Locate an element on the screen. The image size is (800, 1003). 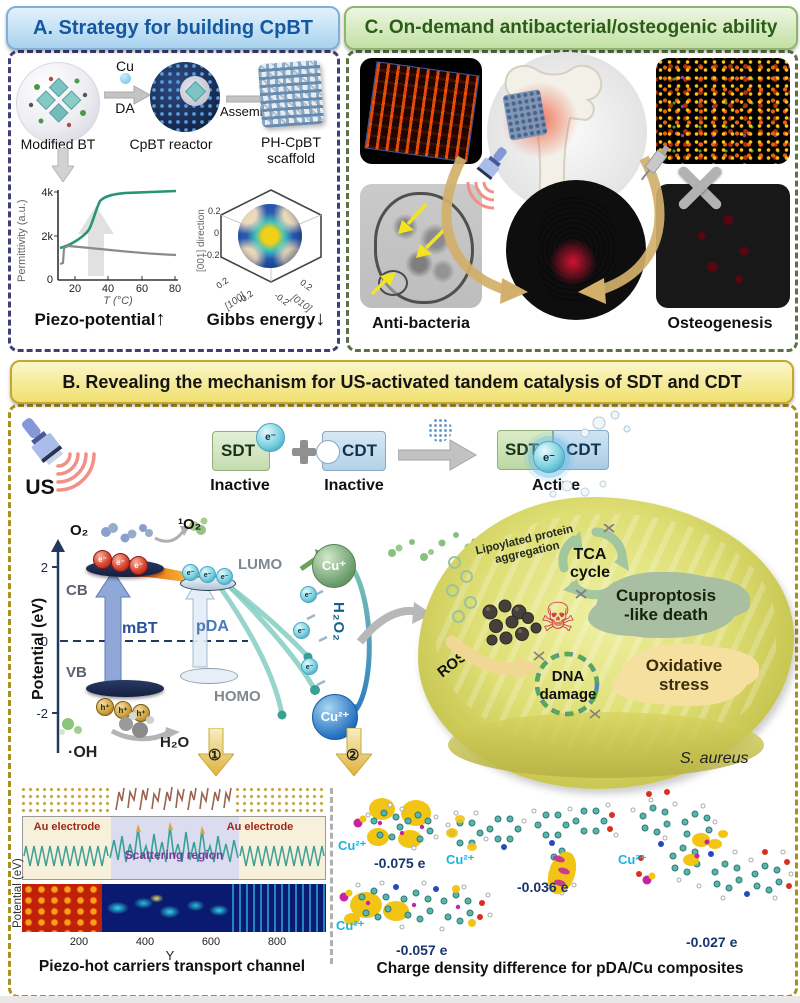
electron-ball-sdt: e⁻ is located at coordinates (270, 437).